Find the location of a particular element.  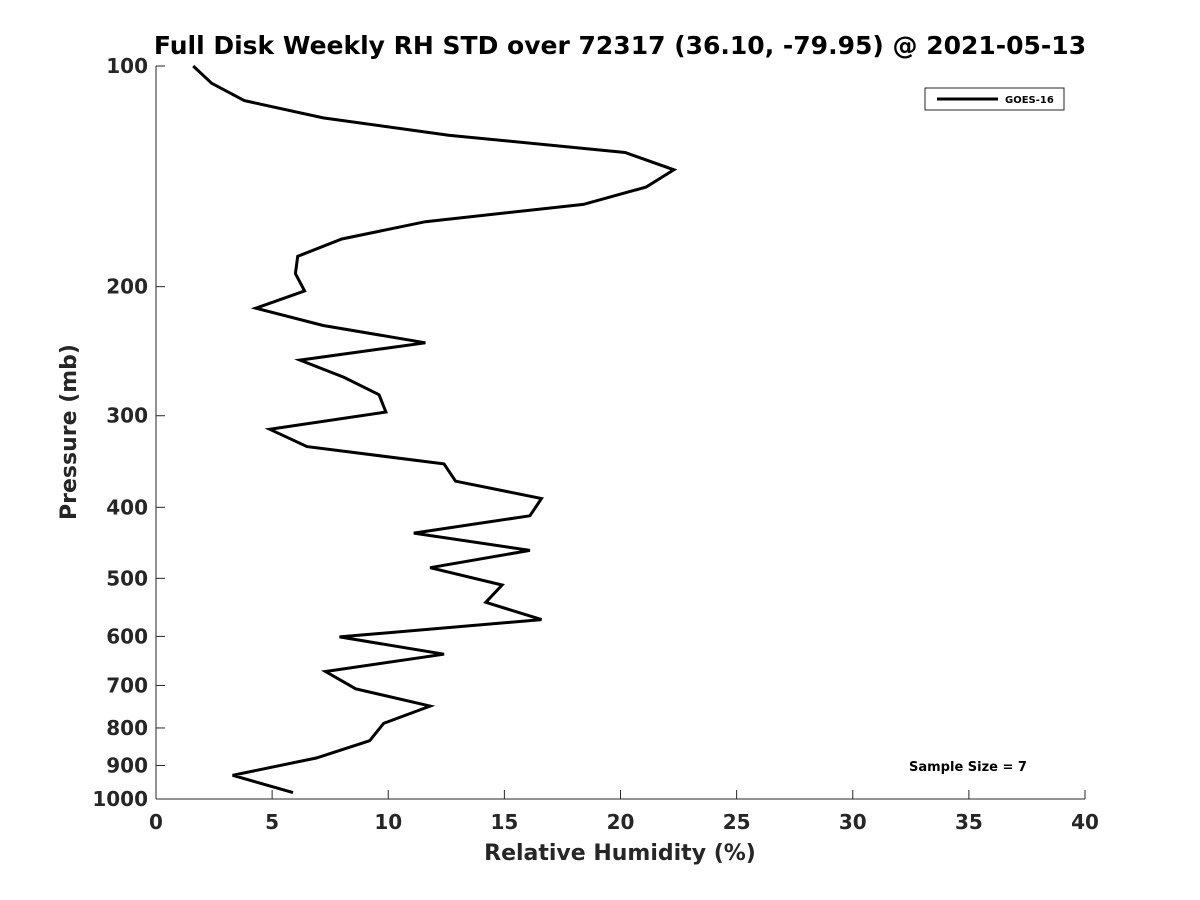

x-tick-label: 15 is located at coordinates (504, 822).